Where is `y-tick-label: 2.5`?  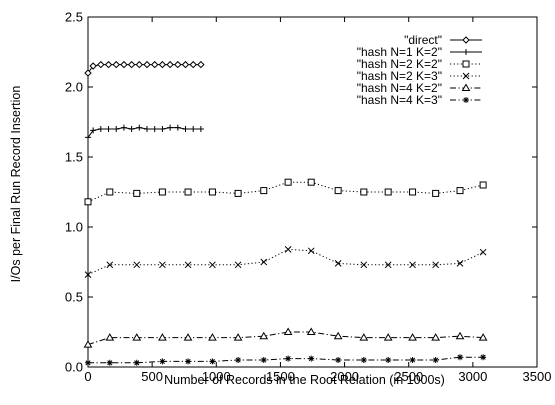 y-tick-label: 2.5 is located at coordinates (74, 17).